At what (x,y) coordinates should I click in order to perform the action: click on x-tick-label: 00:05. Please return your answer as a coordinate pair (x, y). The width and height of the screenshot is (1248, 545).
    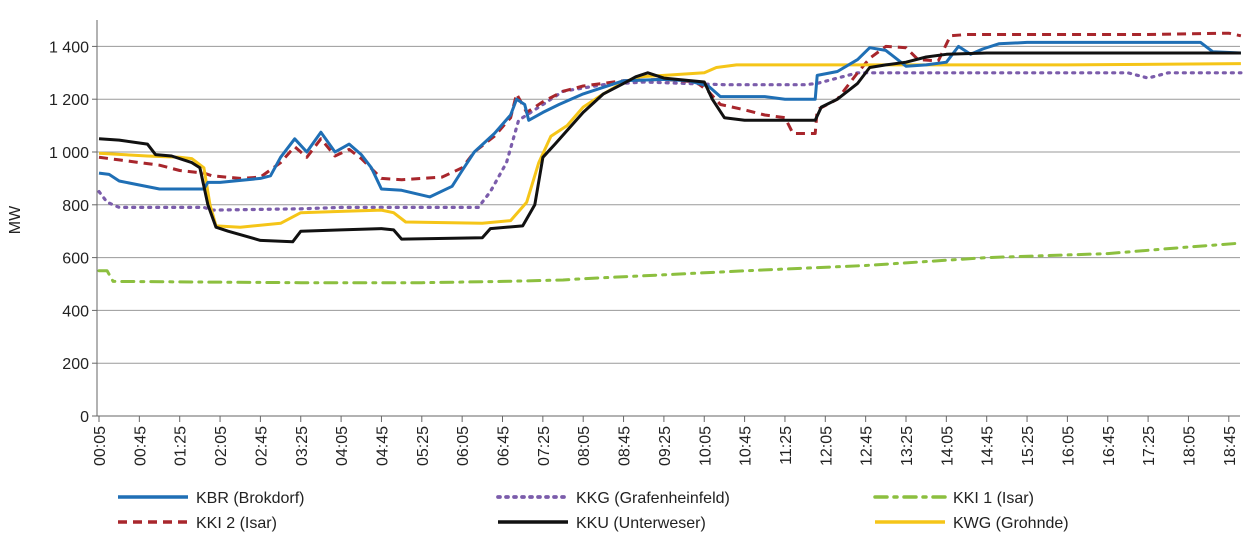
    Looking at the image, I should click on (100, 446).